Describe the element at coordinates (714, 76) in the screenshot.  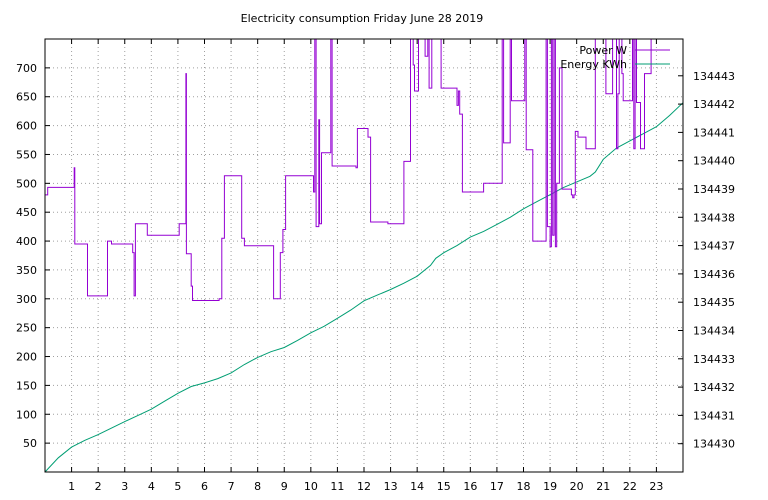
I see `y2-tick-label: 134443` at that location.